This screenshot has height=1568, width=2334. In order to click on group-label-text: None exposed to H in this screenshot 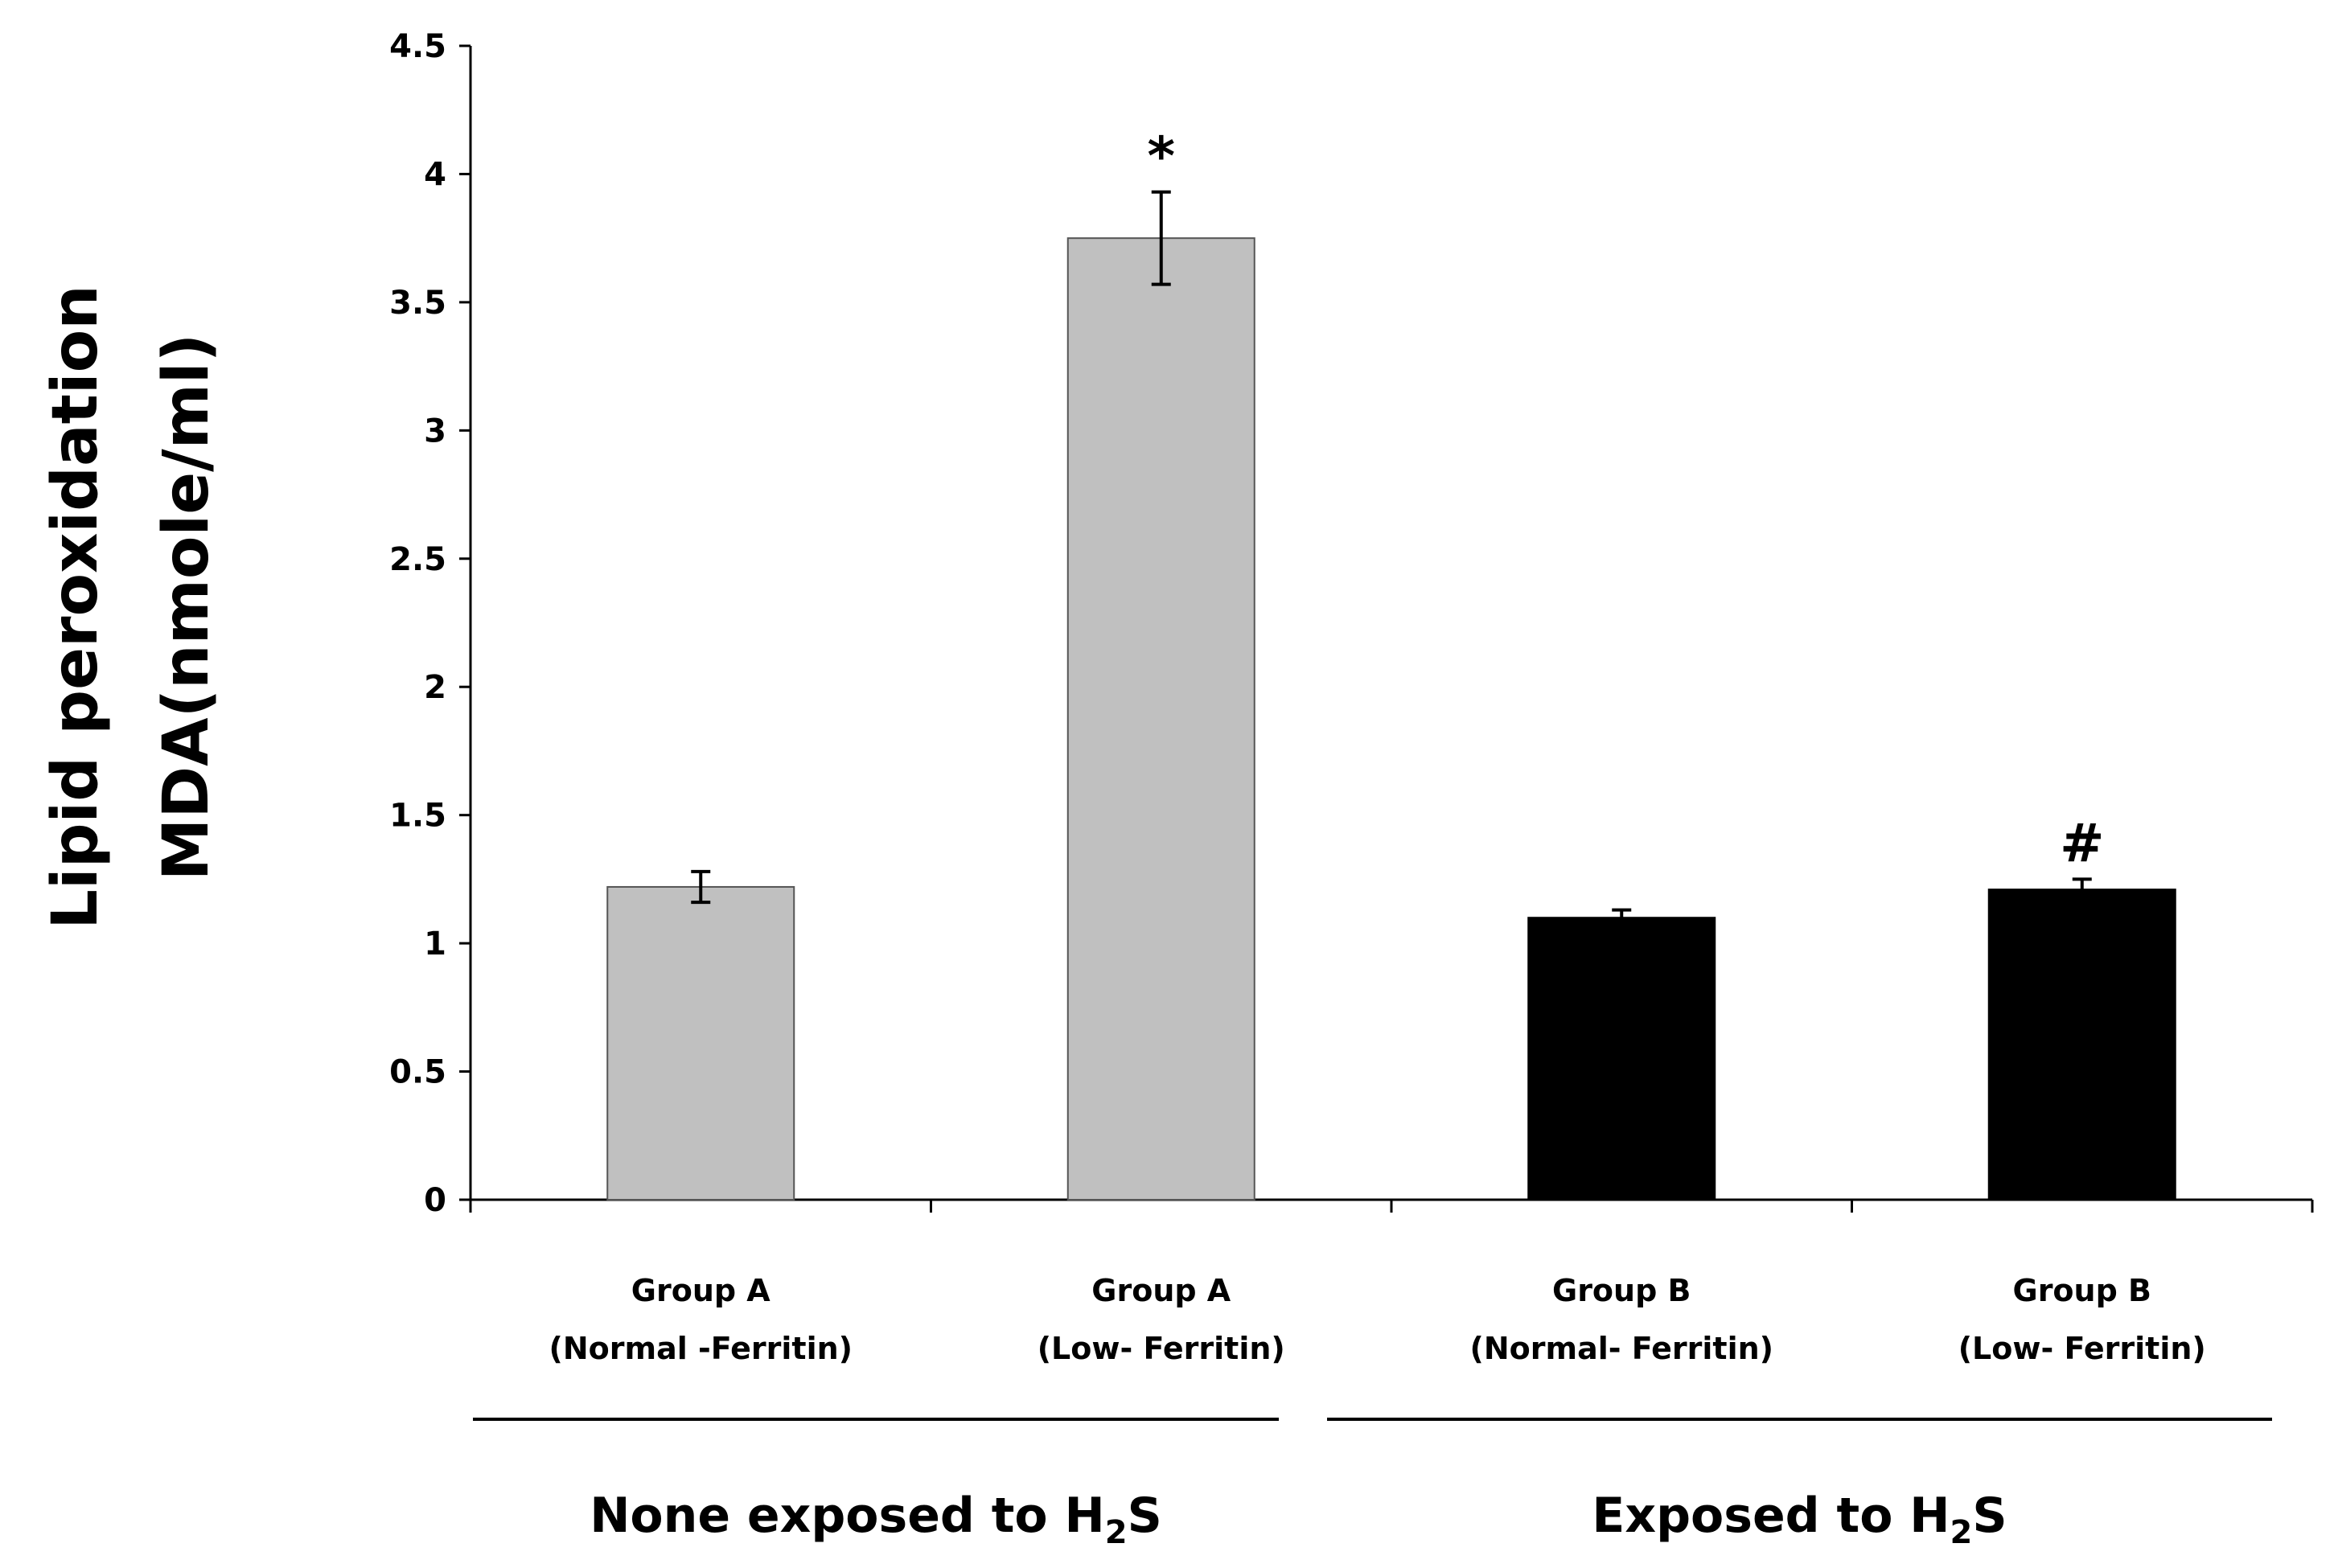, I will do `click(847, 1516)`.